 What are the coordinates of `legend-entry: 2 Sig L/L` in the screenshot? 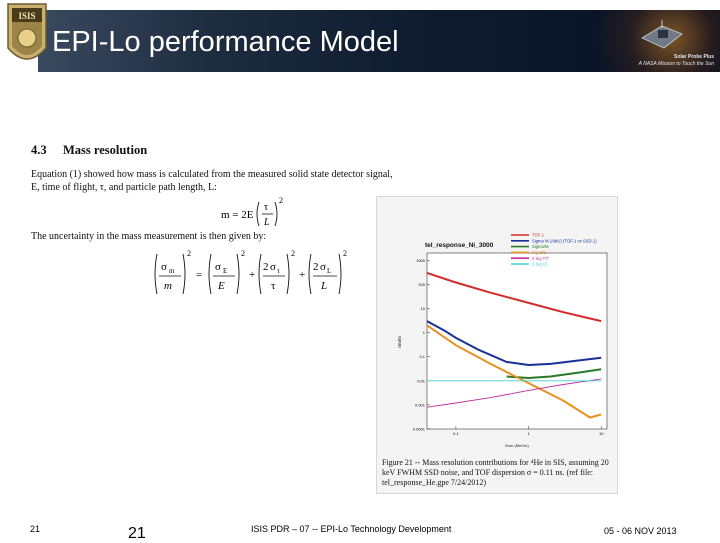 It's located at (540, 264).